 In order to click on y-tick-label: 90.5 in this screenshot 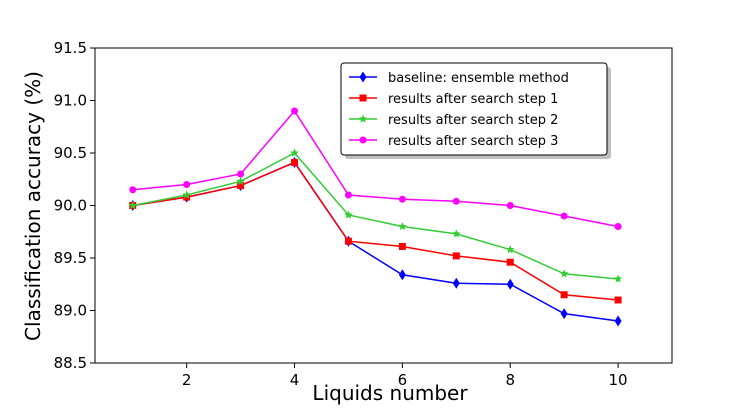, I will do `click(70, 153)`.